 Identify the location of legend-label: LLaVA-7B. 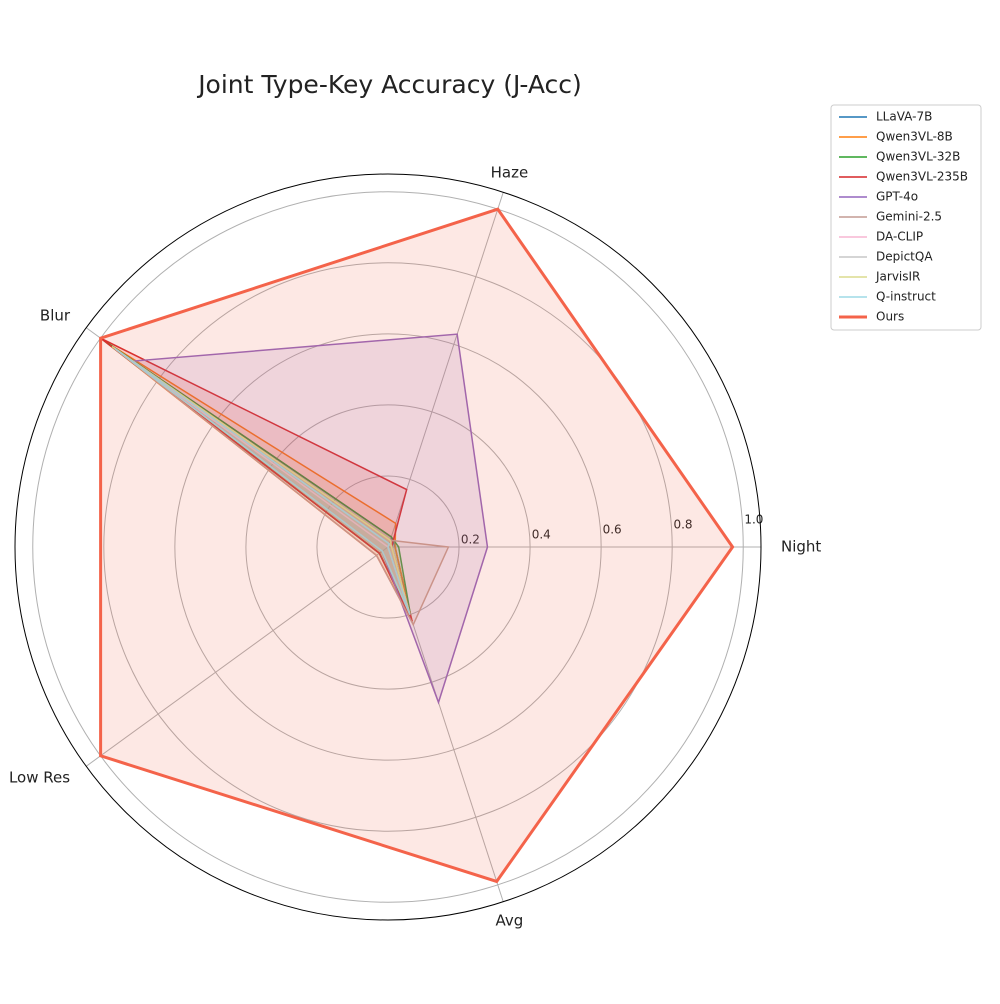
(904, 117).